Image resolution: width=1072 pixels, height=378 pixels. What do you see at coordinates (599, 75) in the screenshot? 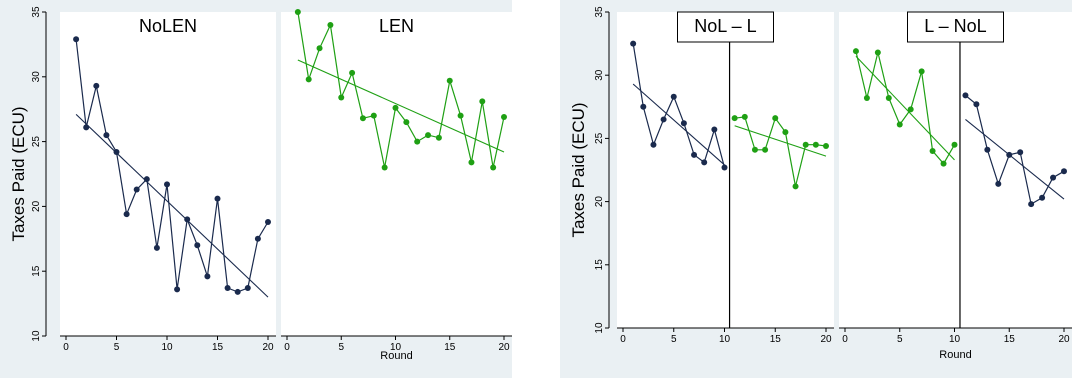
I see `y-tick-label: 30` at bounding box center [599, 75].